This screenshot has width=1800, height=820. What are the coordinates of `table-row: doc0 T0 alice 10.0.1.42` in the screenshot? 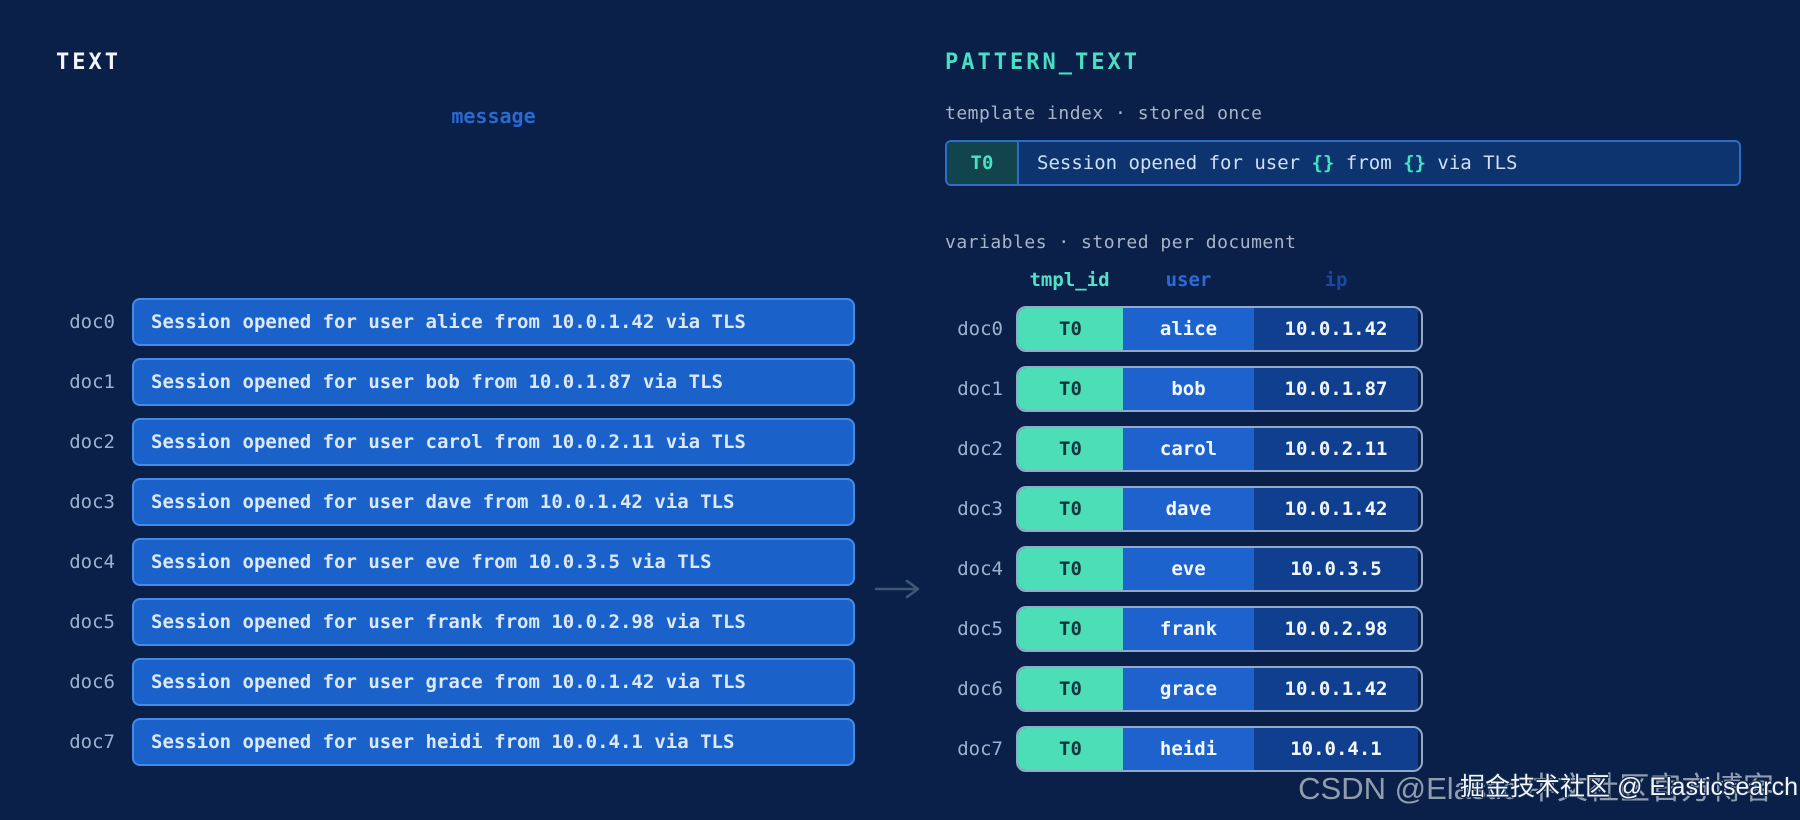 It's located at (1171, 329).